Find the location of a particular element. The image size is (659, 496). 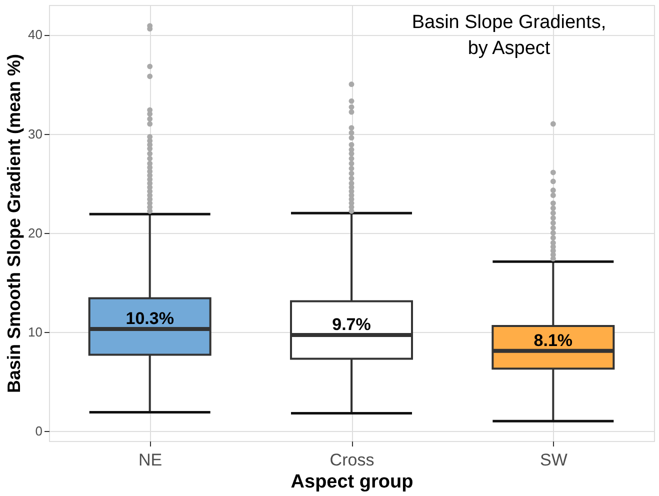

y-tick-label: 30 is located at coordinates (35, 134).